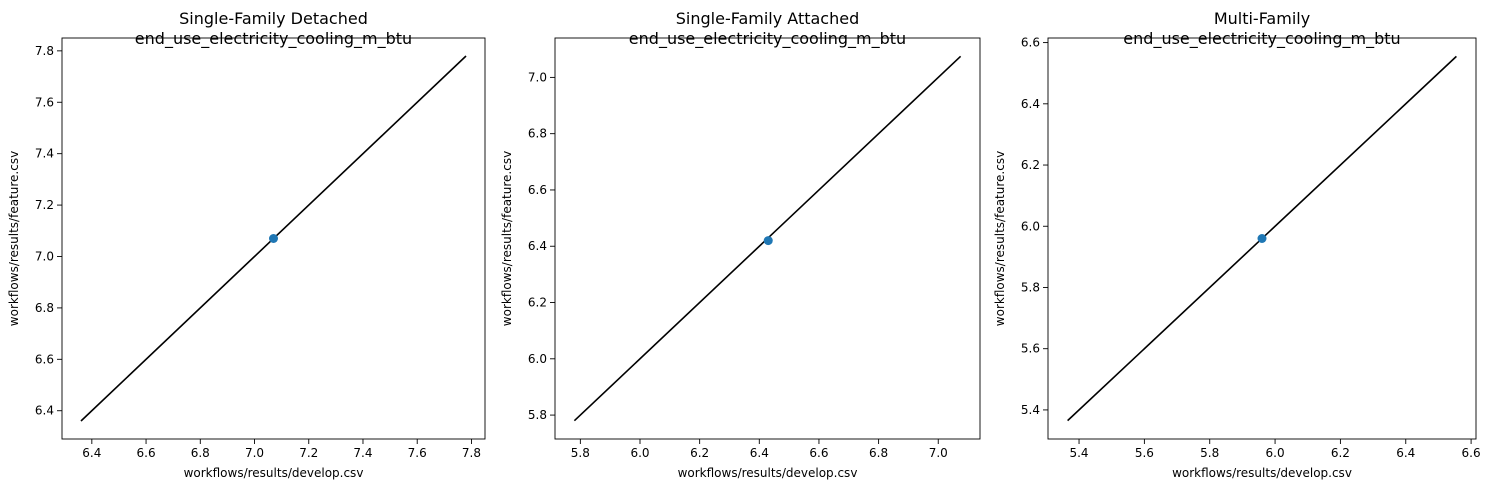 The height and width of the screenshot is (489, 1489). Describe the element at coordinates (1030, 410) in the screenshot. I see `y-tick-label: 5.4` at that location.